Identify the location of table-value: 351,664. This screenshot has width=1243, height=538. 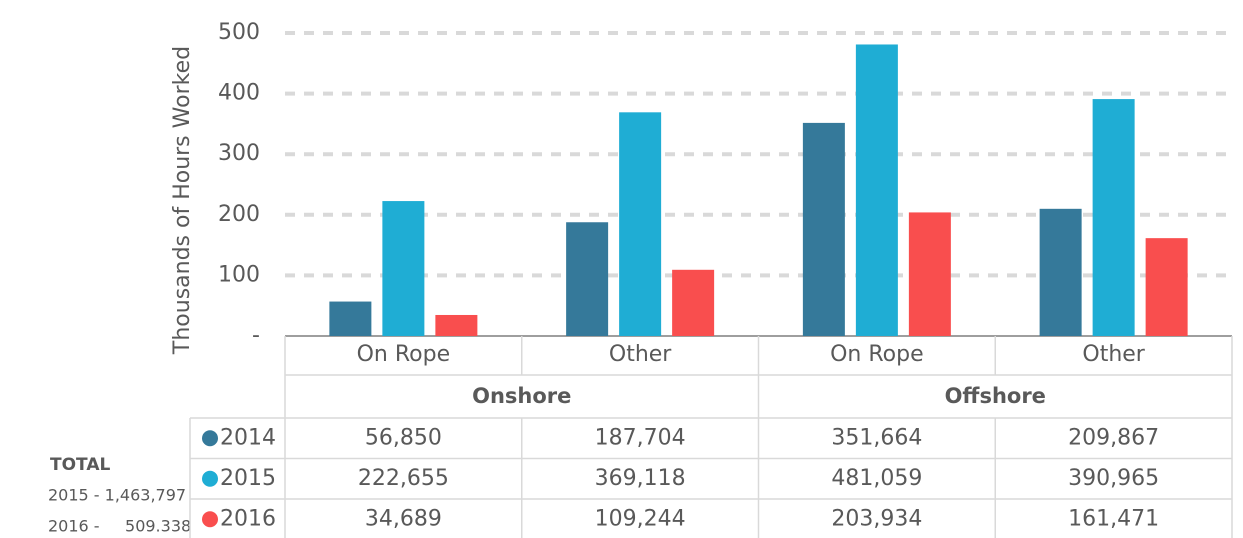
(876, 437).